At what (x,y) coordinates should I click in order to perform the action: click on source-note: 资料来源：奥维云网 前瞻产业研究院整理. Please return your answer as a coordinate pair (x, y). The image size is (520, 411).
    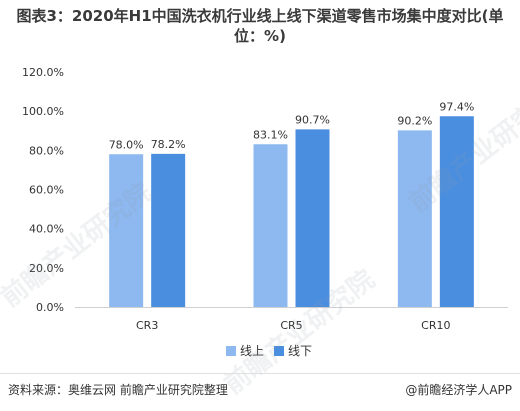
    Looking at the image, I should click on (118, 390).